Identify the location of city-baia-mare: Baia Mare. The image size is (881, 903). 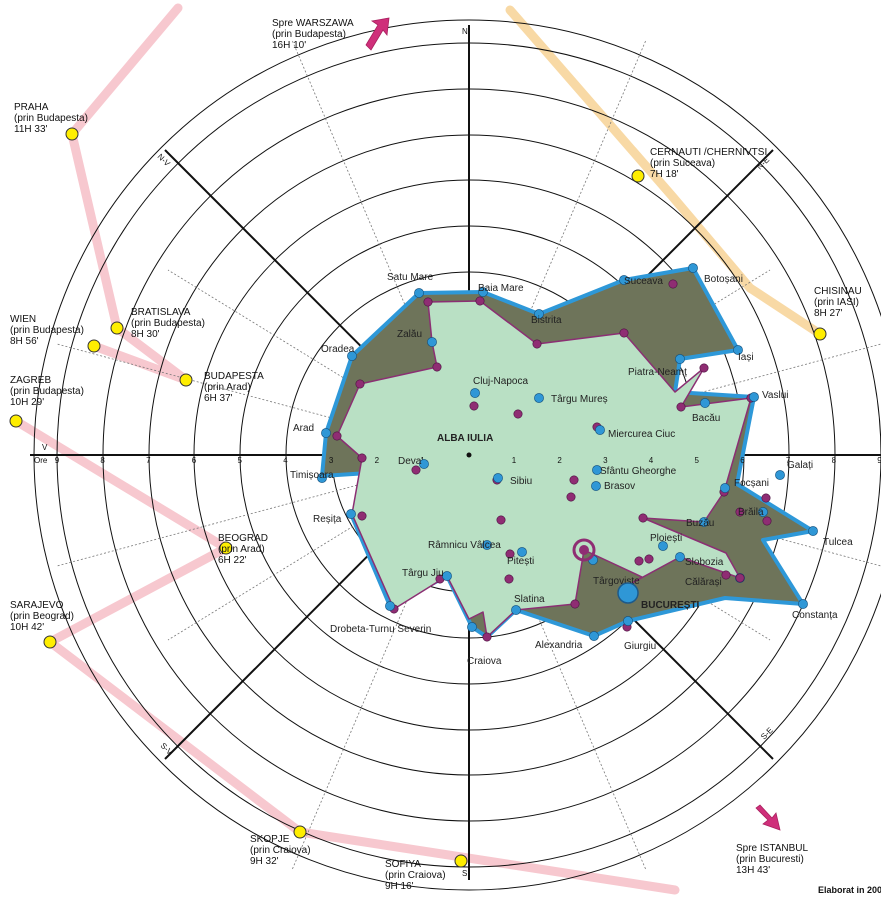
(499, 294).